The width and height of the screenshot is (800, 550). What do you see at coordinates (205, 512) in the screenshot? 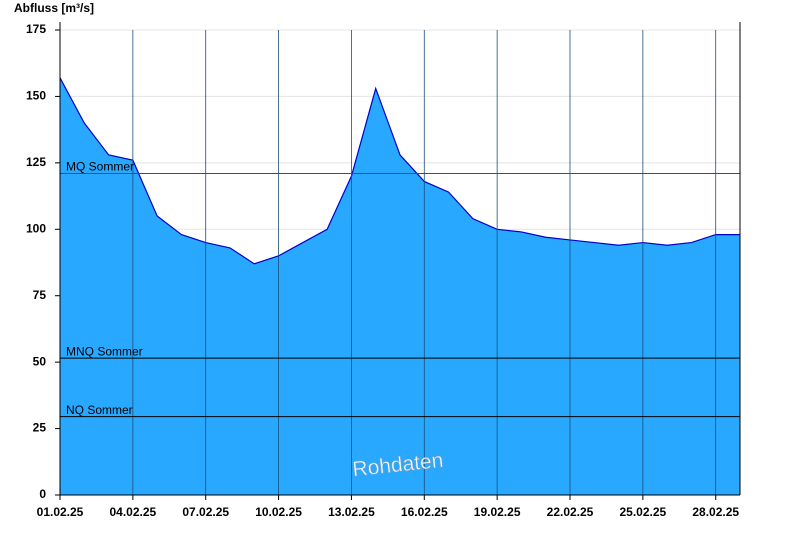
I see `x-tick-label: 07.02.25` at bounding box center [205, 512].